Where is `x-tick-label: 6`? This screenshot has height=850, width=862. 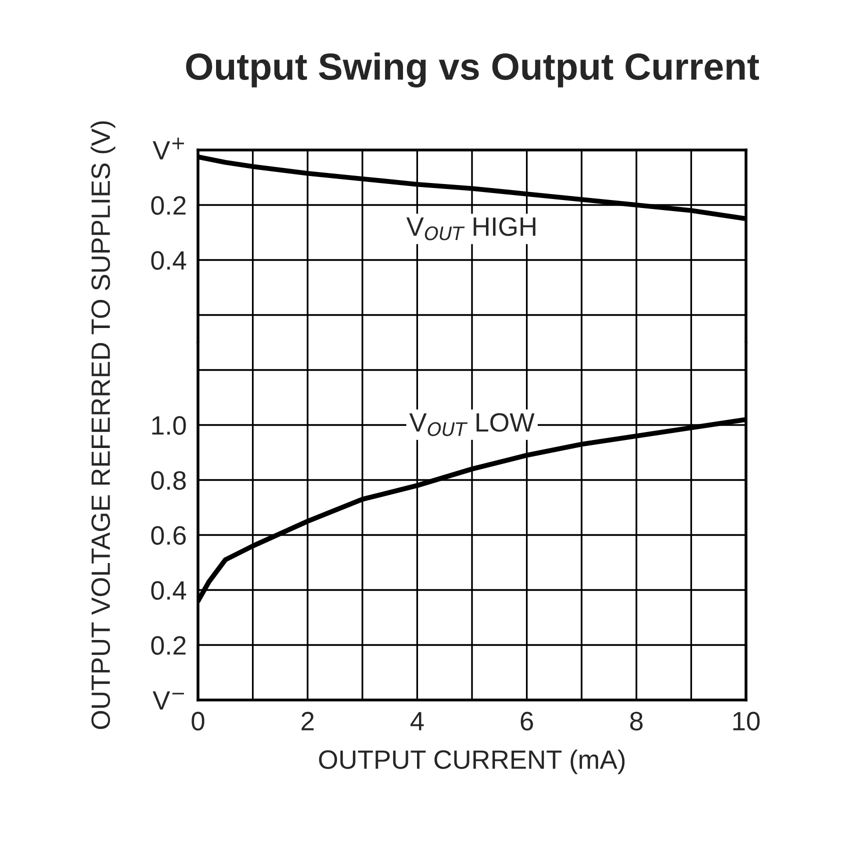 x-tick-label: 6 is located at coordinates (526, 721).